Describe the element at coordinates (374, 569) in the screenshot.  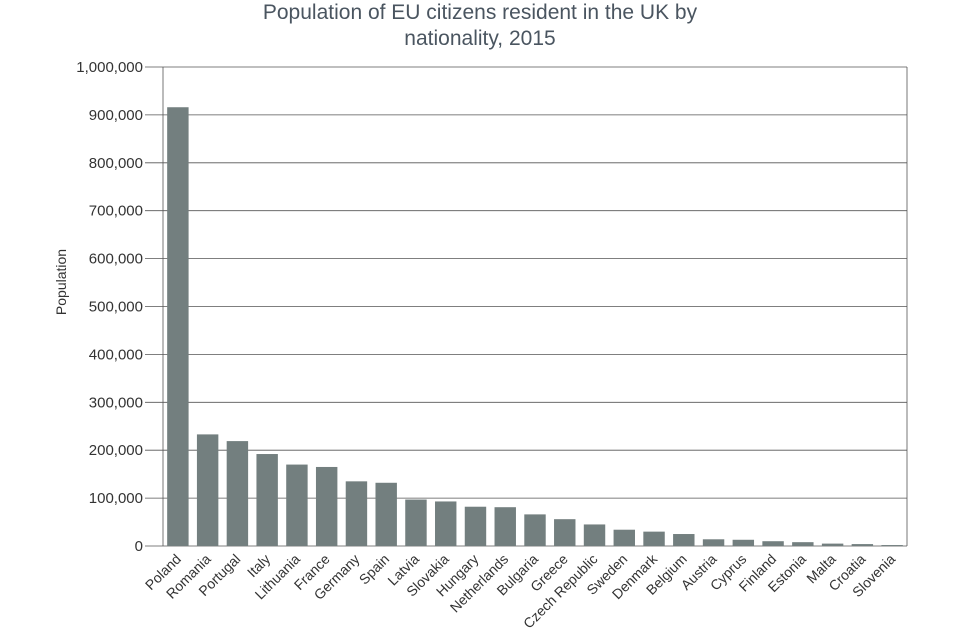
I see `x-tick-label: Spain` at that location.